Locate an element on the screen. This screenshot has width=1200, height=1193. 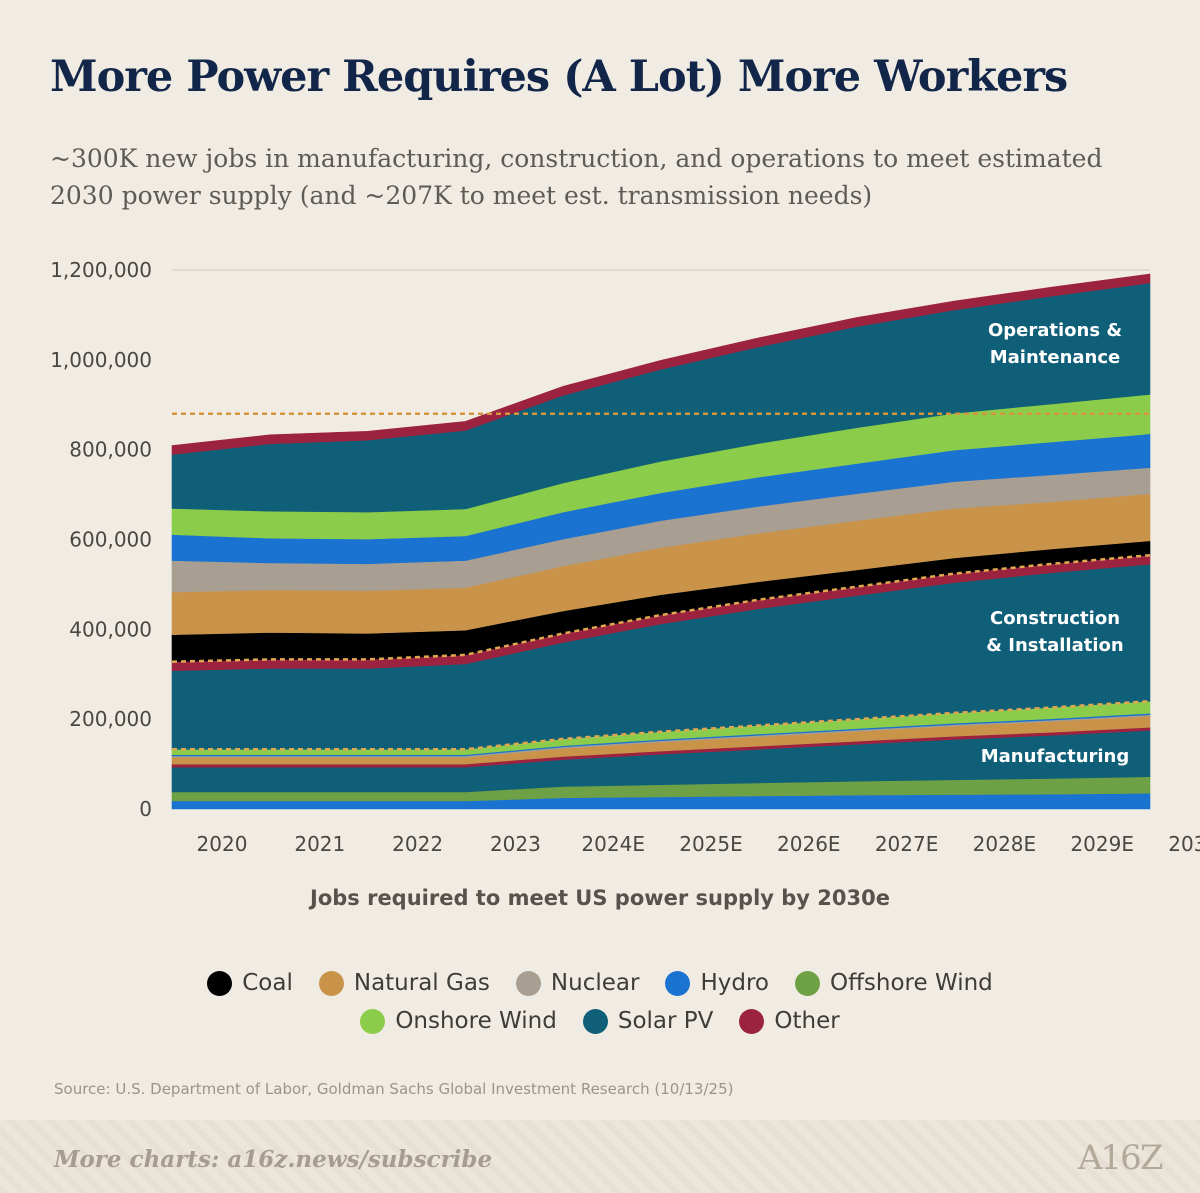
y-tick-label: 200,000 is located at coordinates (110, 719).